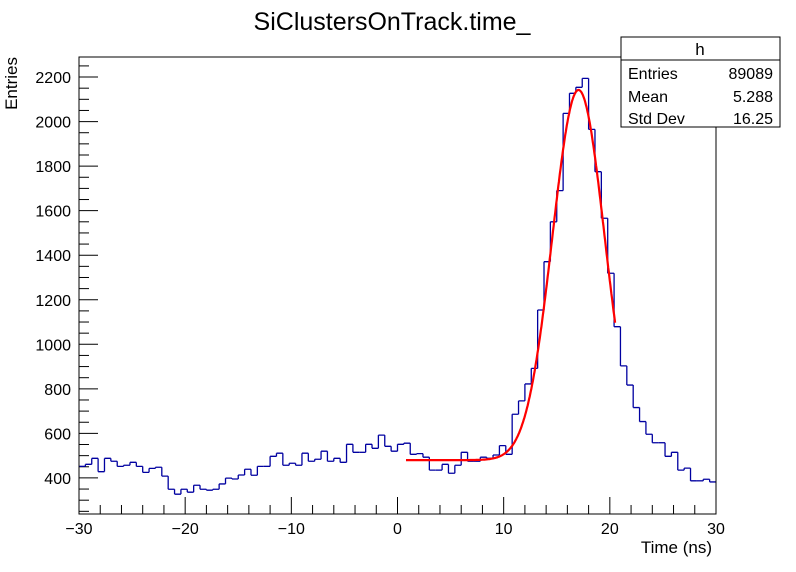 The width and height of the screenshot is (796, 572). Describe the element at coordinates (291, 529) in the screenshot. I see `x-tick-label: −10` at that location.